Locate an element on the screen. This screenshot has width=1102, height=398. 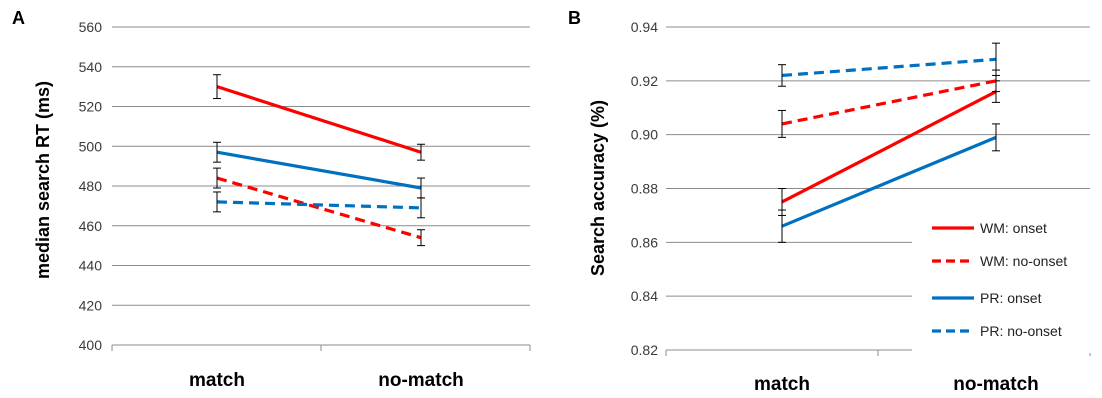
legend-label: WM: no-onset is located at coordinates (1023, 261).